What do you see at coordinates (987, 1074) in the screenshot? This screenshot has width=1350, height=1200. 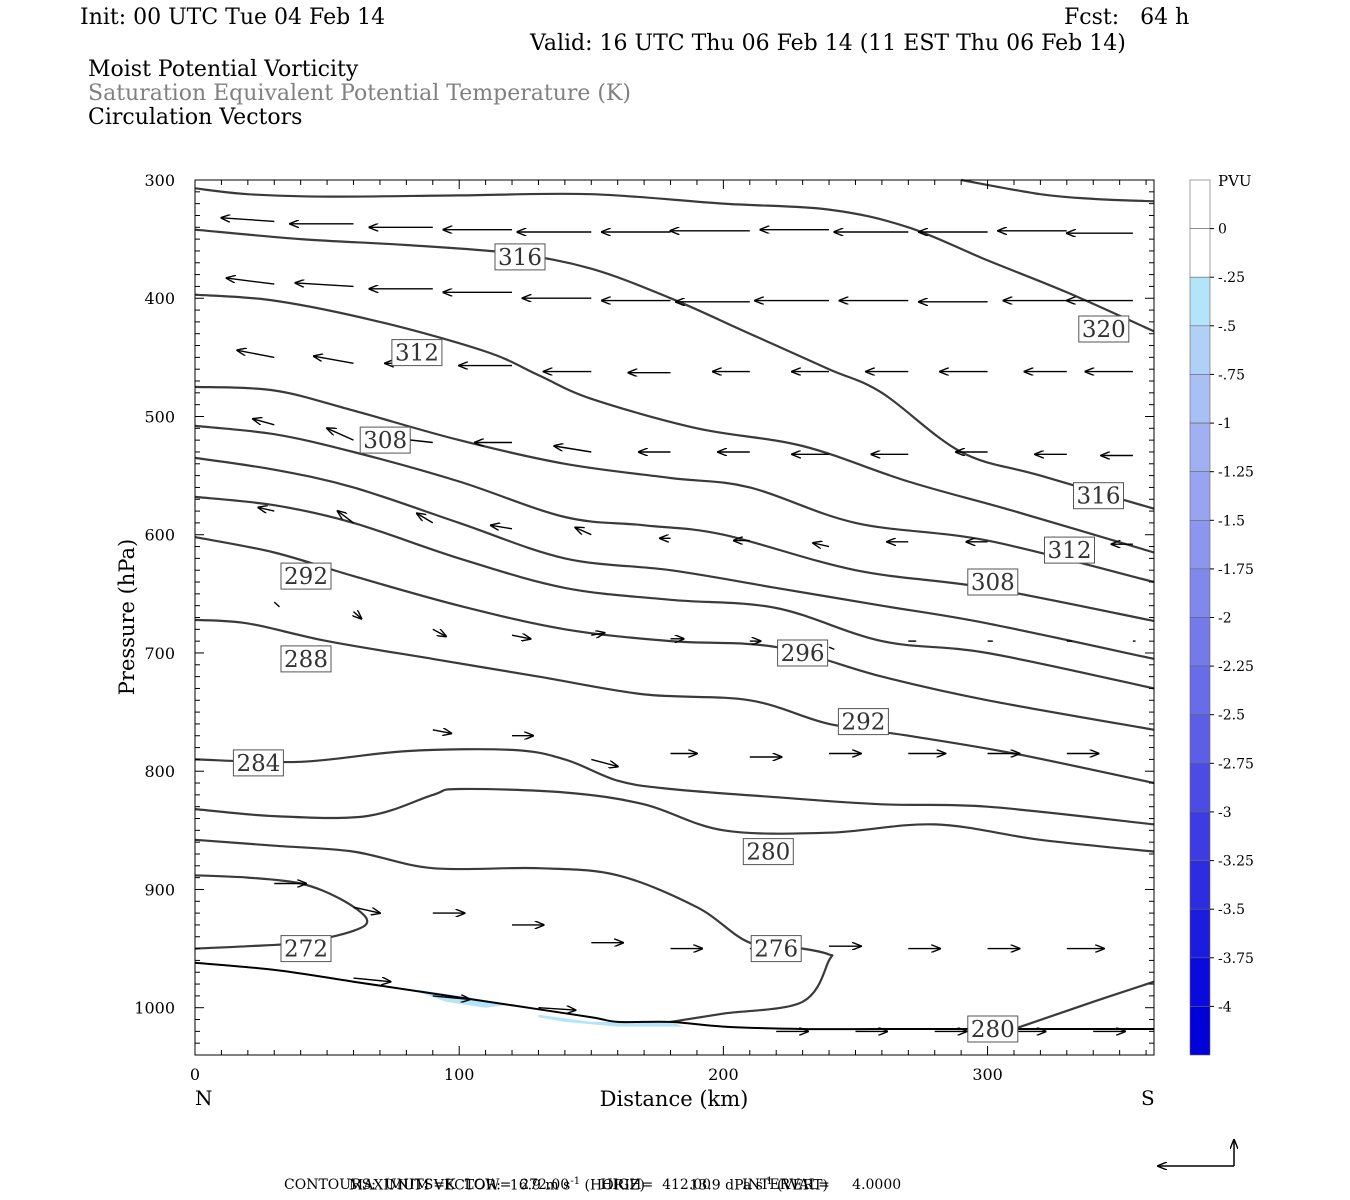 I see `x-tick-label: 300` at bounding box center [987, 1074].